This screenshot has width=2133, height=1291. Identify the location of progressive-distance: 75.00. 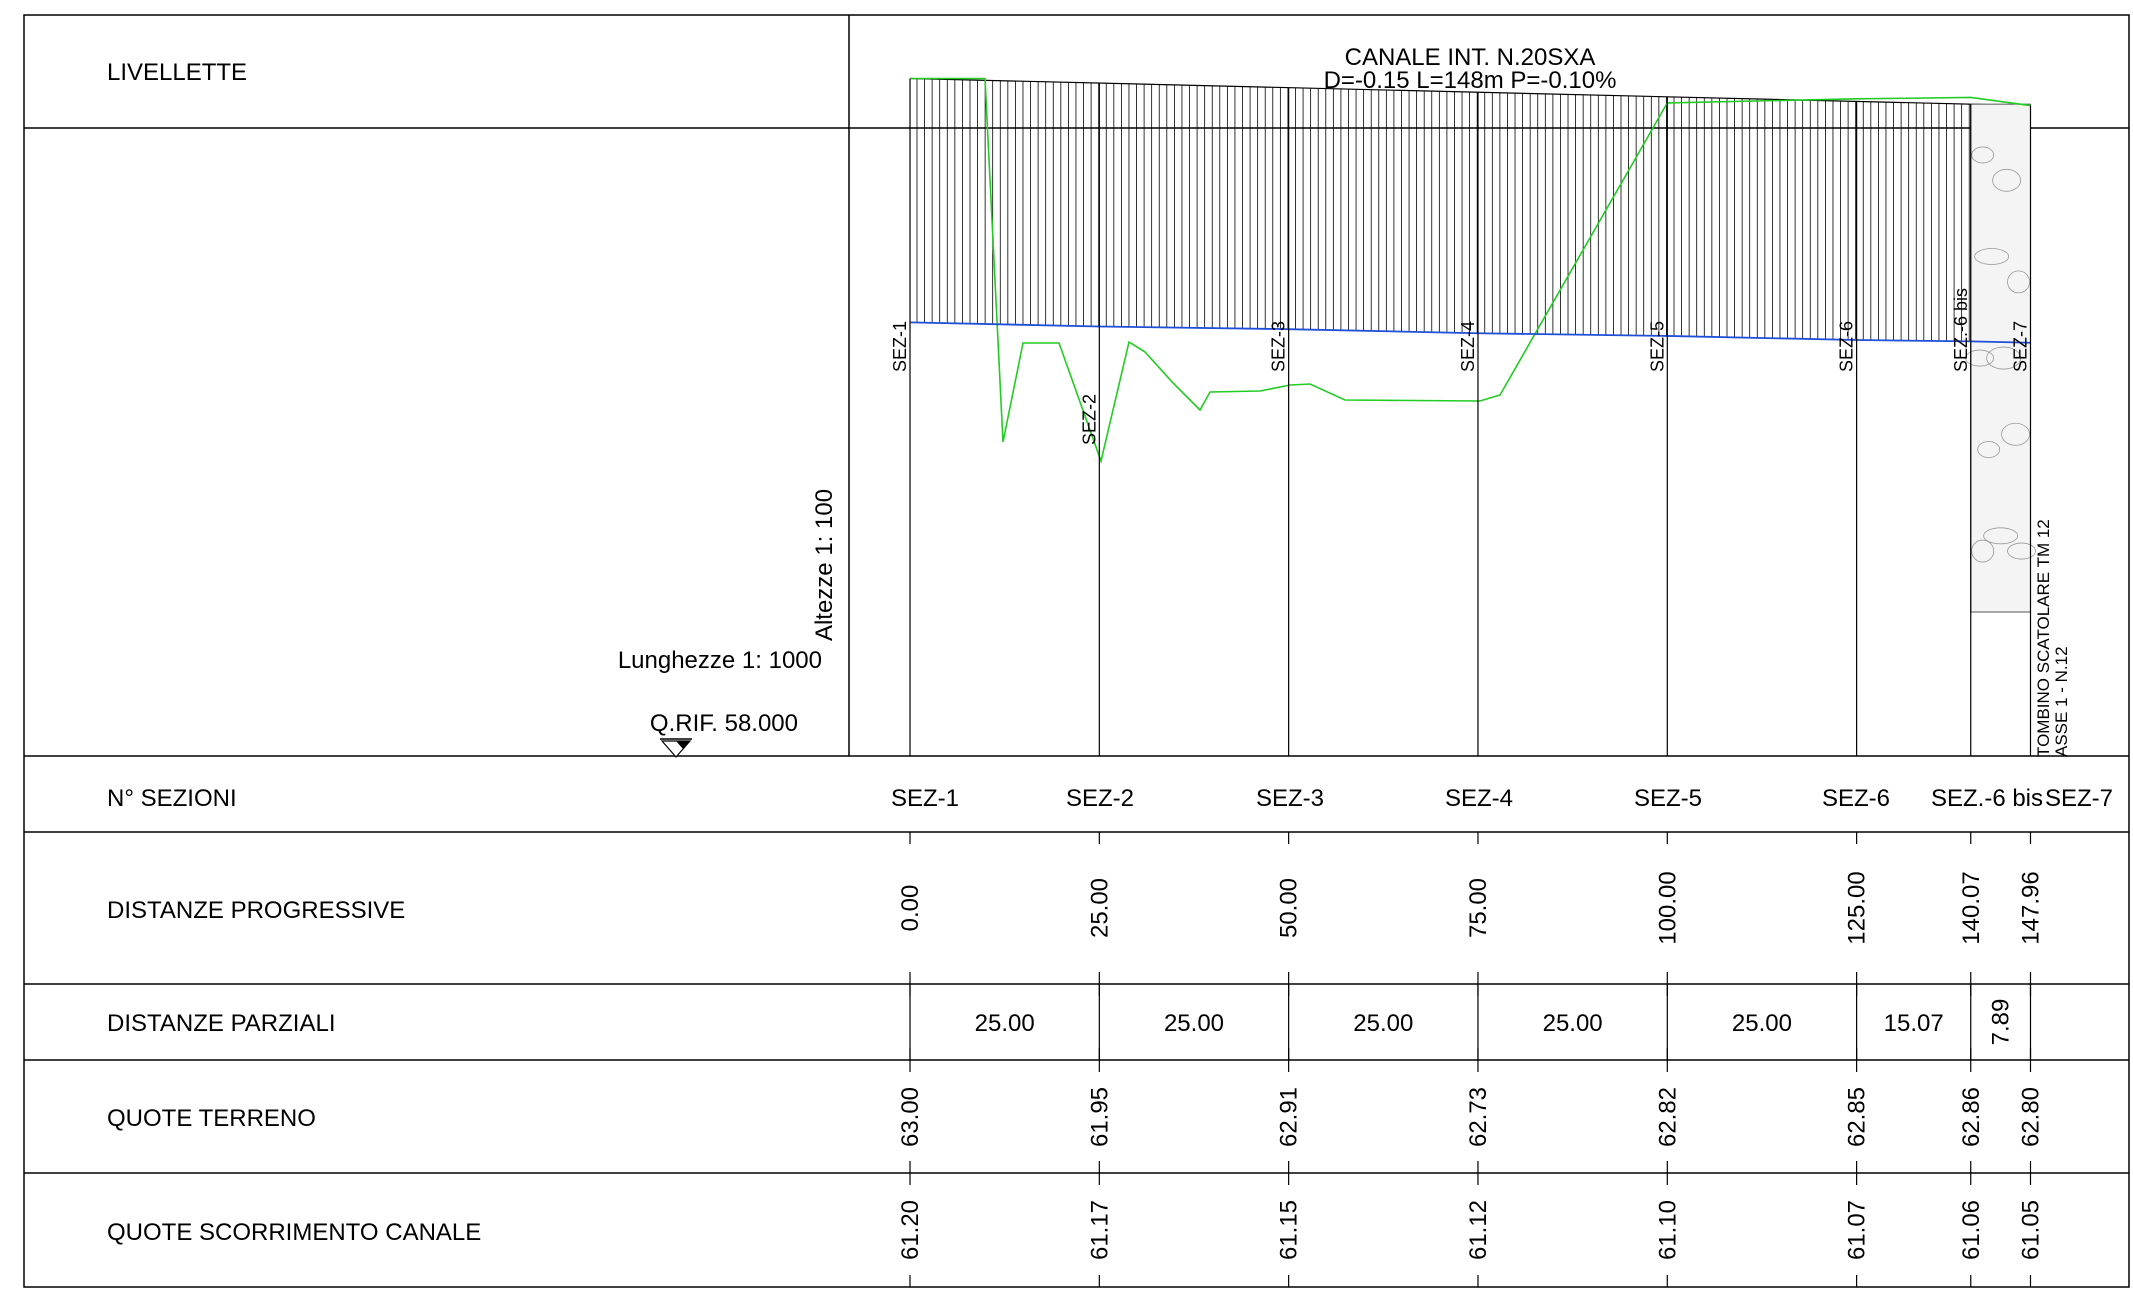
(1478, 908).